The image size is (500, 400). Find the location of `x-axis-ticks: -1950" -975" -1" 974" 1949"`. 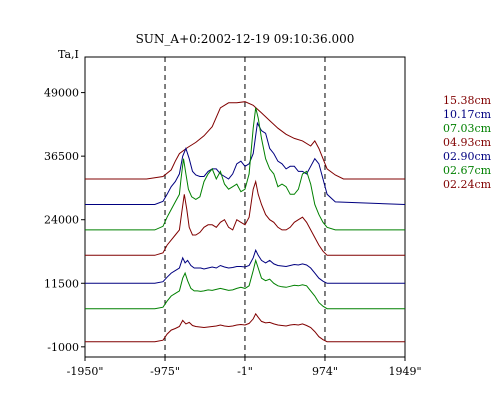

x-axis-ticks: -1950" -975" -1" 974" 1949" is located at coordinates (244, 367).